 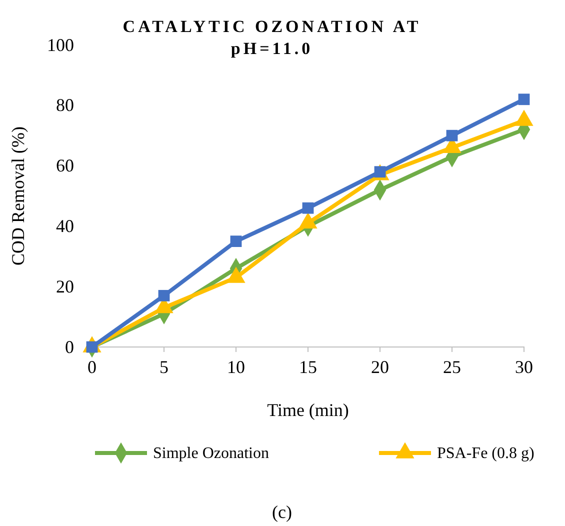 I want to click on x-tick-label: 25, so click(x=452, y=366).